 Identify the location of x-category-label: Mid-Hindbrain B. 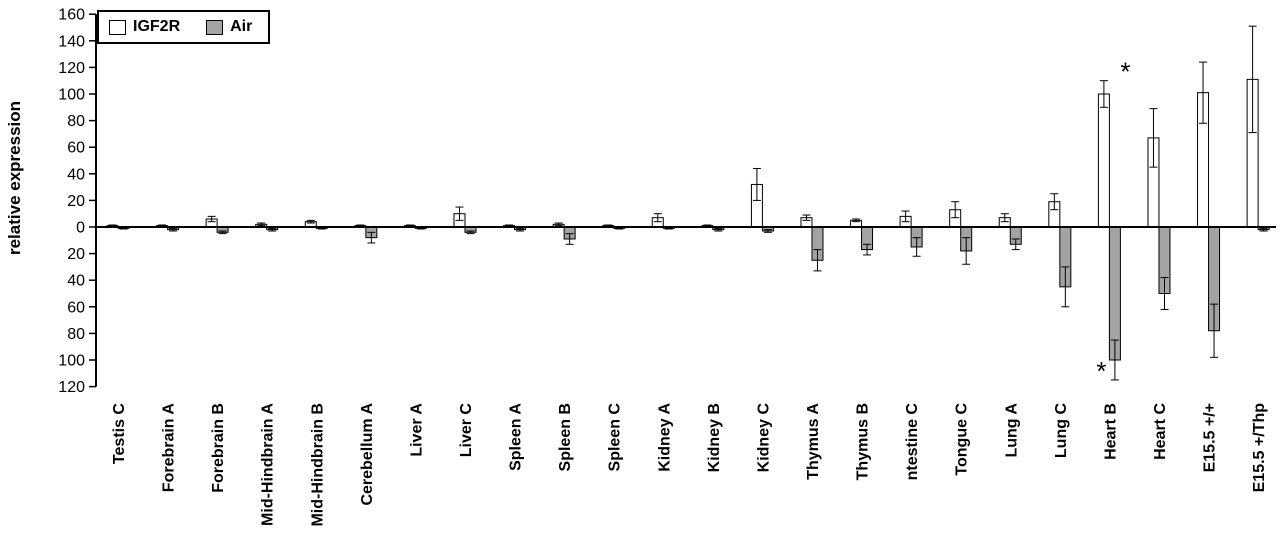
(317, 465).